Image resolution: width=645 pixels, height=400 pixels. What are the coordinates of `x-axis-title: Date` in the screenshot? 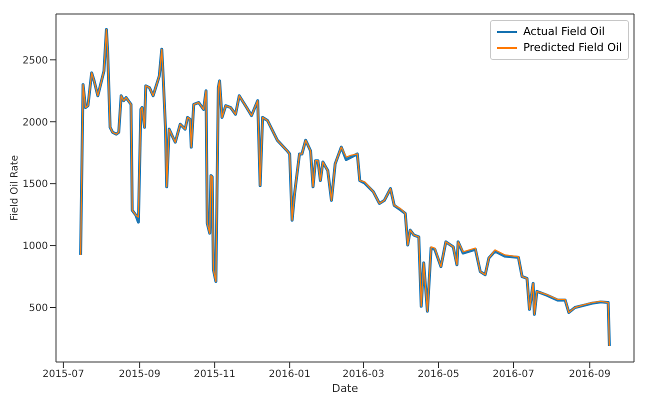 It's located at (345, 388).